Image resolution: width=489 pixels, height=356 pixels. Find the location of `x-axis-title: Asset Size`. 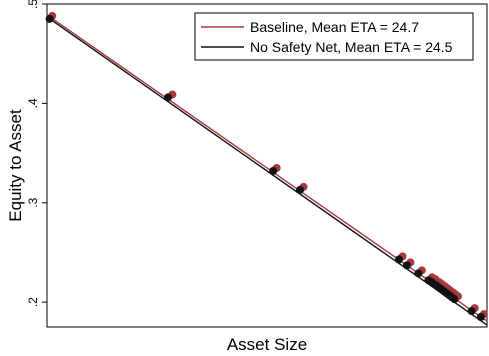

x-axis-title: Asset Size is located at coordinates (267, 344).